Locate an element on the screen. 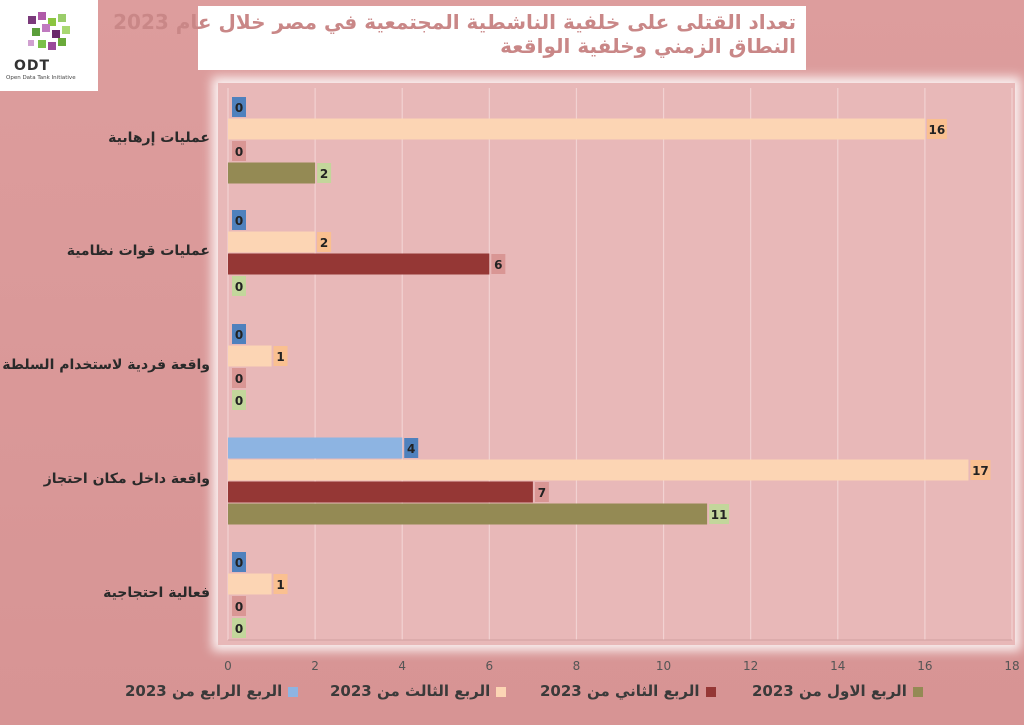  x-tick-label: 4 is located at coordinates (402, 666).